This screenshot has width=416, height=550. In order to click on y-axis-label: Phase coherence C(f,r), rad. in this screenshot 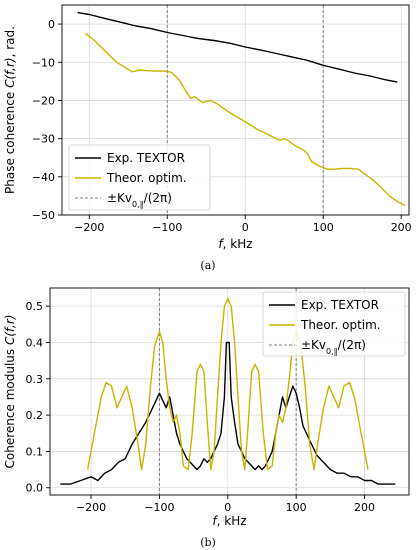, I will do `click(10, 110)`.